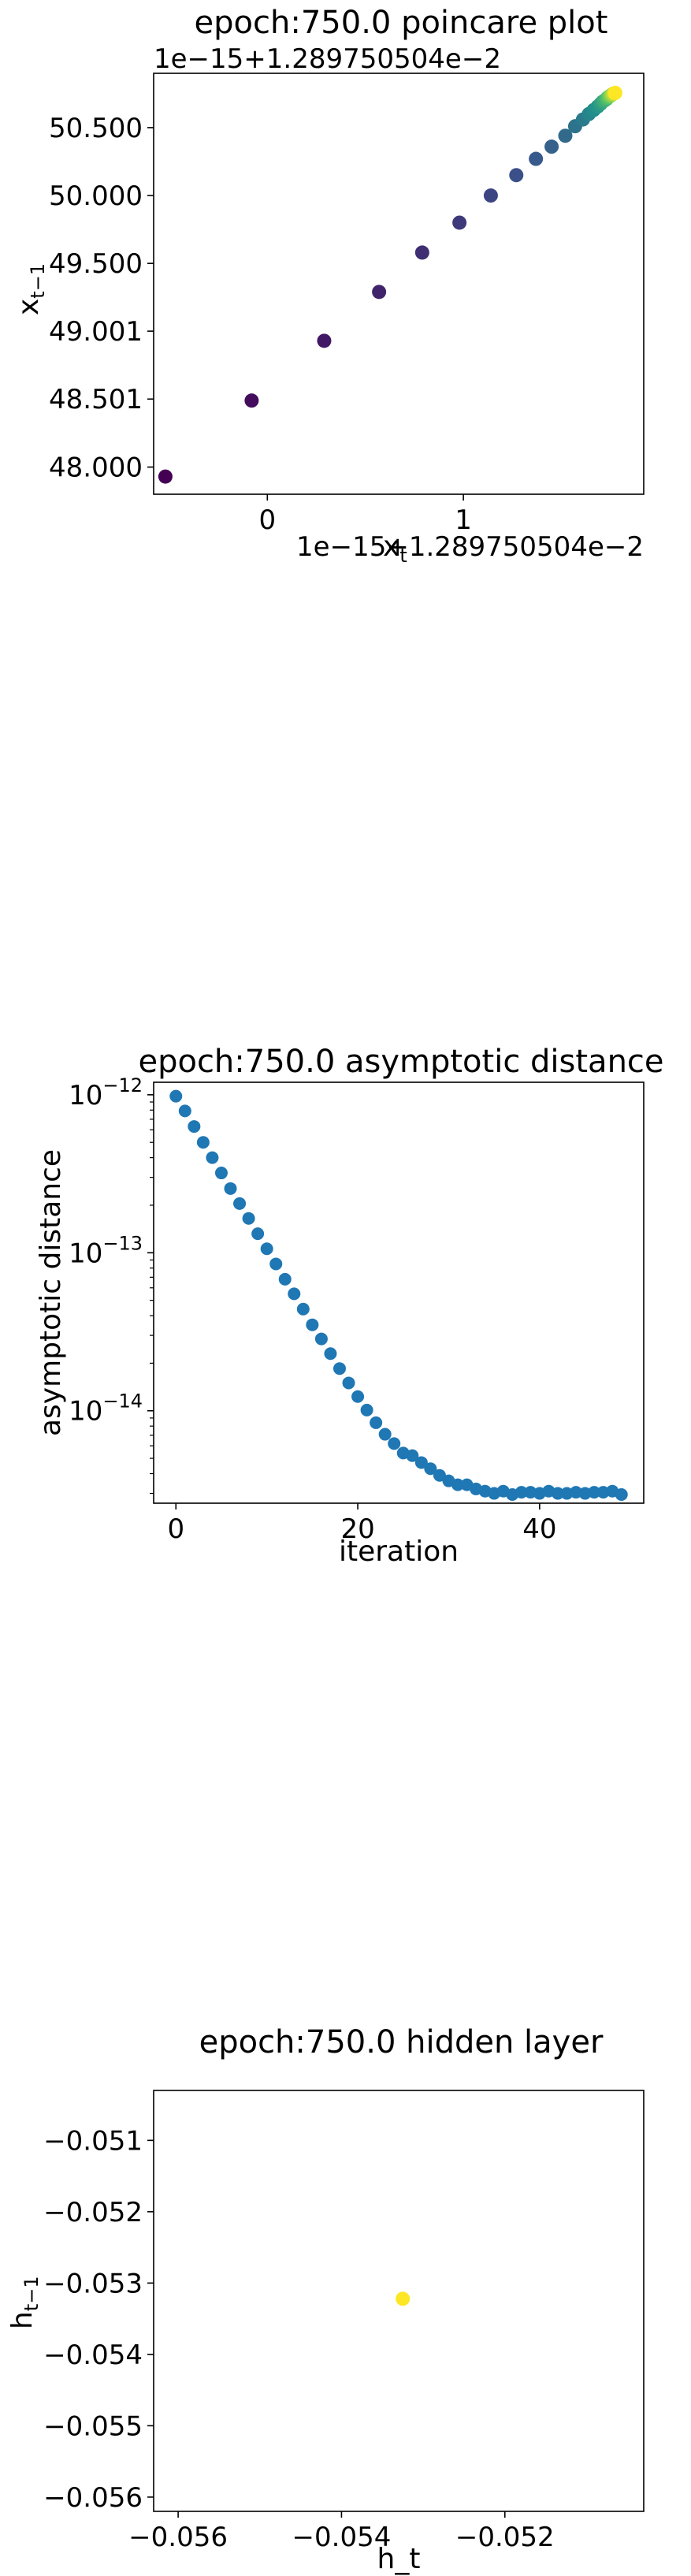 Image resolution: width=691 pixels, height=2576 pixels. What do you see at coordinates (96, 468) in the screenshot?
I see `y-tick-label: 48.000` at bounding box center [96, 468].